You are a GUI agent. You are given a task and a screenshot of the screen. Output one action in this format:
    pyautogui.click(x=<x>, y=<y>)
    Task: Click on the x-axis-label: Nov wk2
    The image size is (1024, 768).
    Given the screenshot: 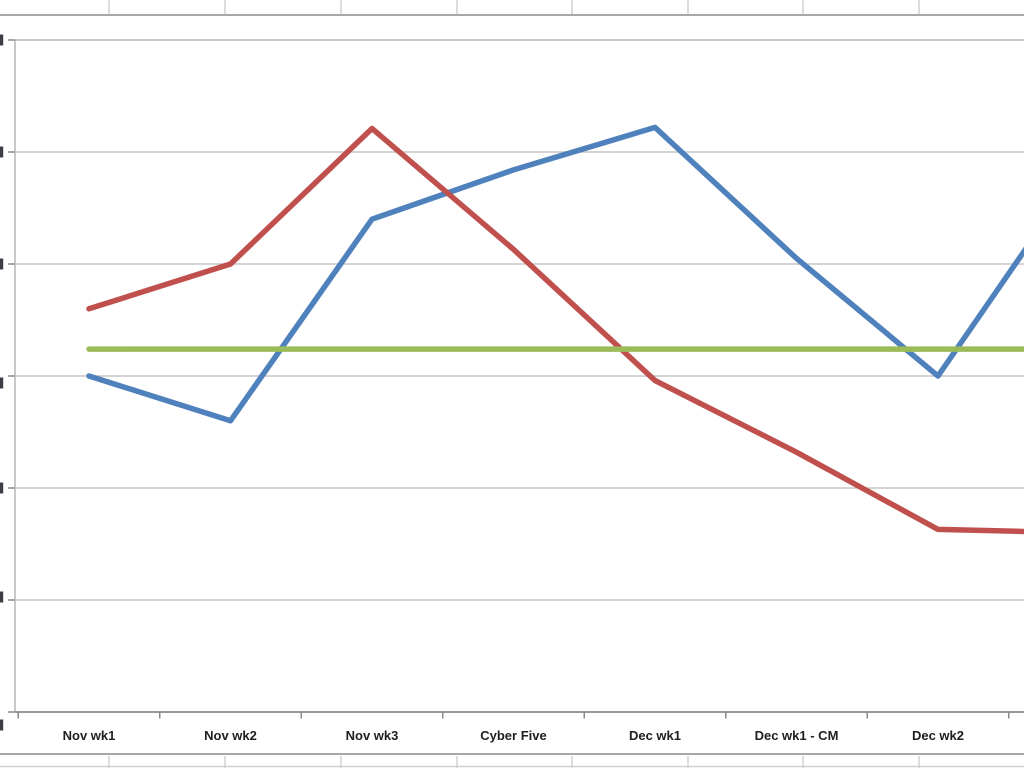 What is the action you would take?
    pyautogui.click(x=230, y=735)
    